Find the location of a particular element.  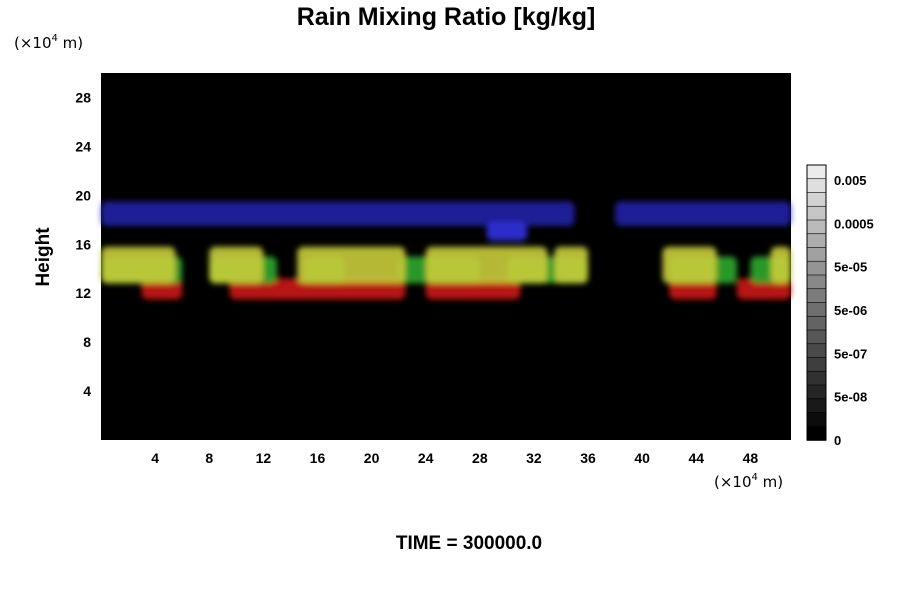

y-axis-label: Height is located at coordinates (43, 257).